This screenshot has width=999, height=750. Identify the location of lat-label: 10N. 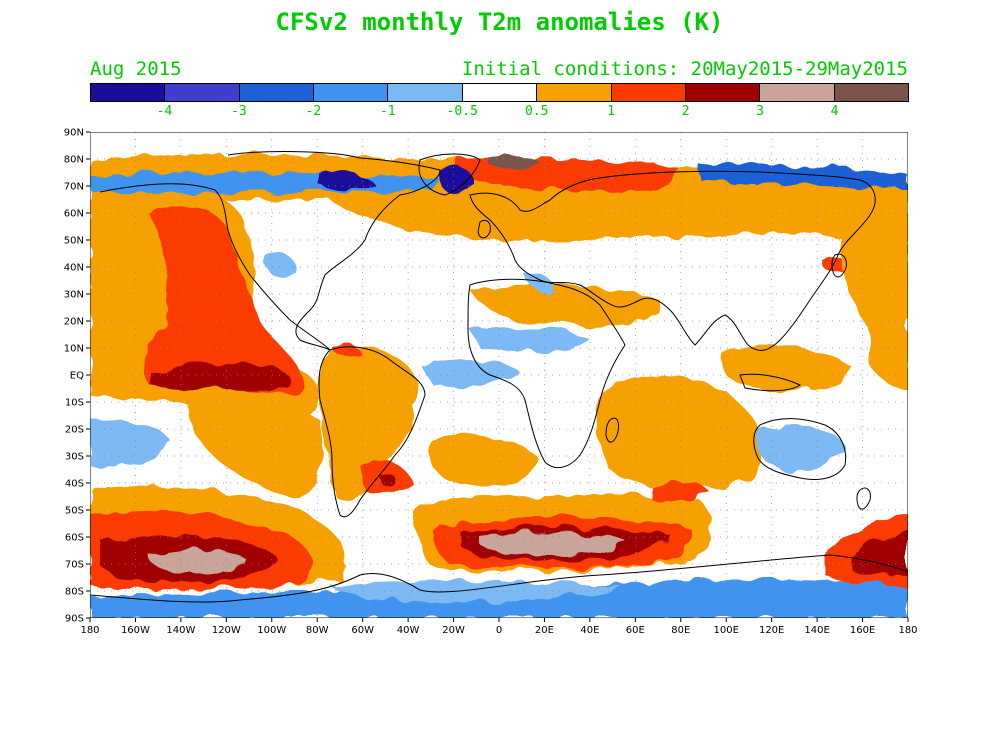
(74, 349).